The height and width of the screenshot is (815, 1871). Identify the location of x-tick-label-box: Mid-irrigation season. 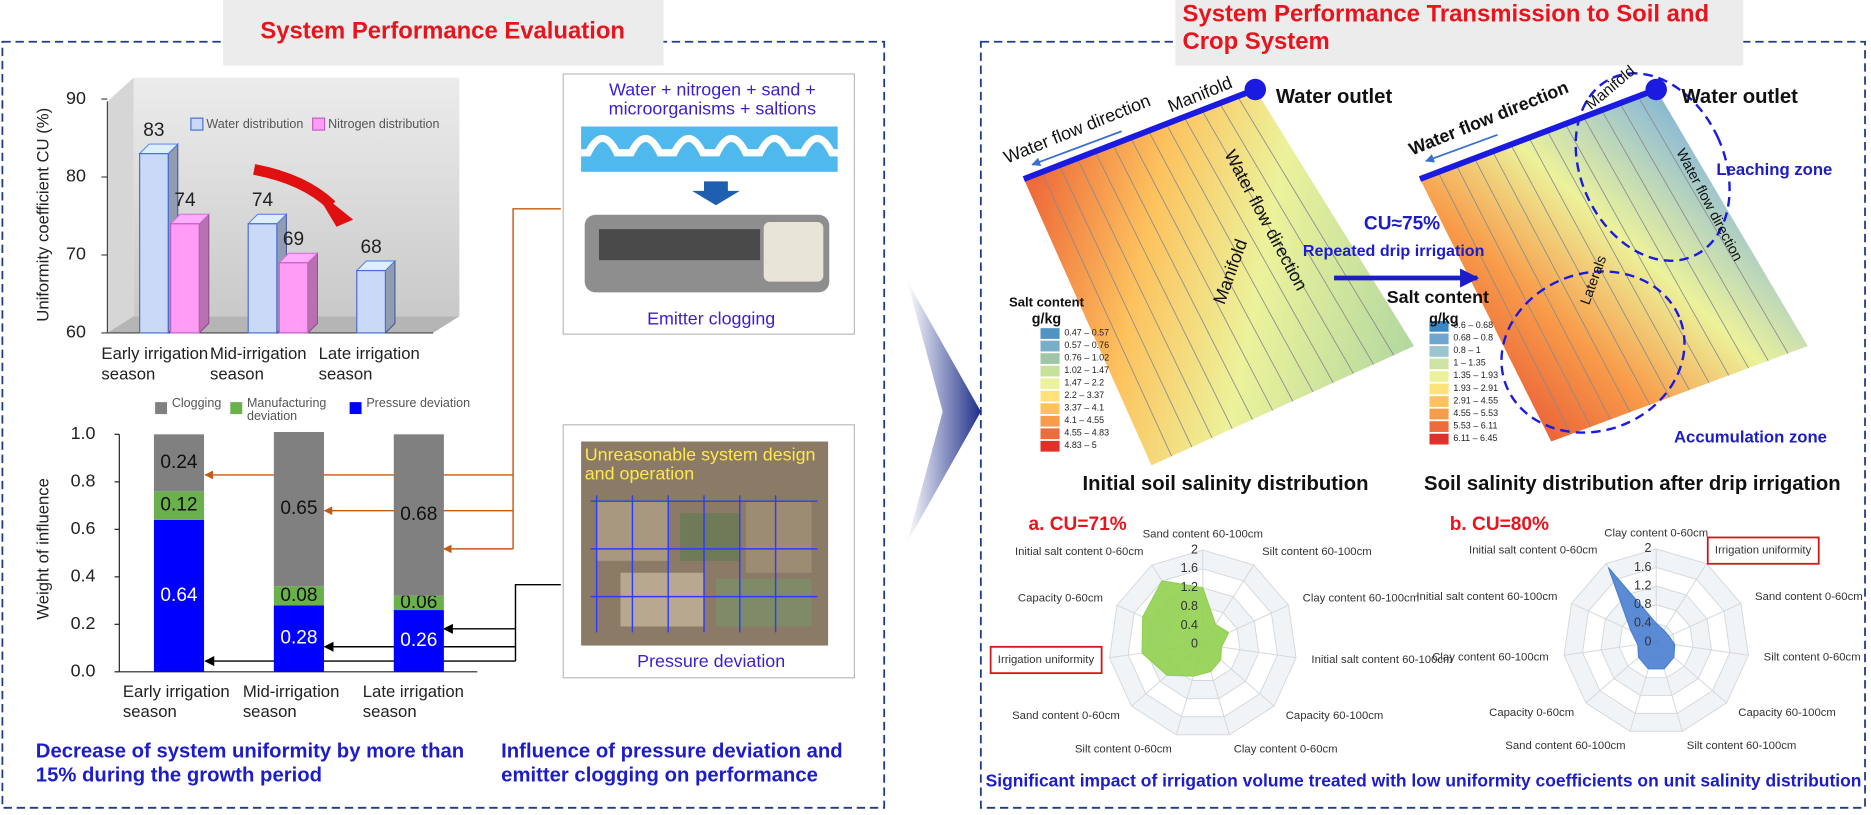
(258, 363).